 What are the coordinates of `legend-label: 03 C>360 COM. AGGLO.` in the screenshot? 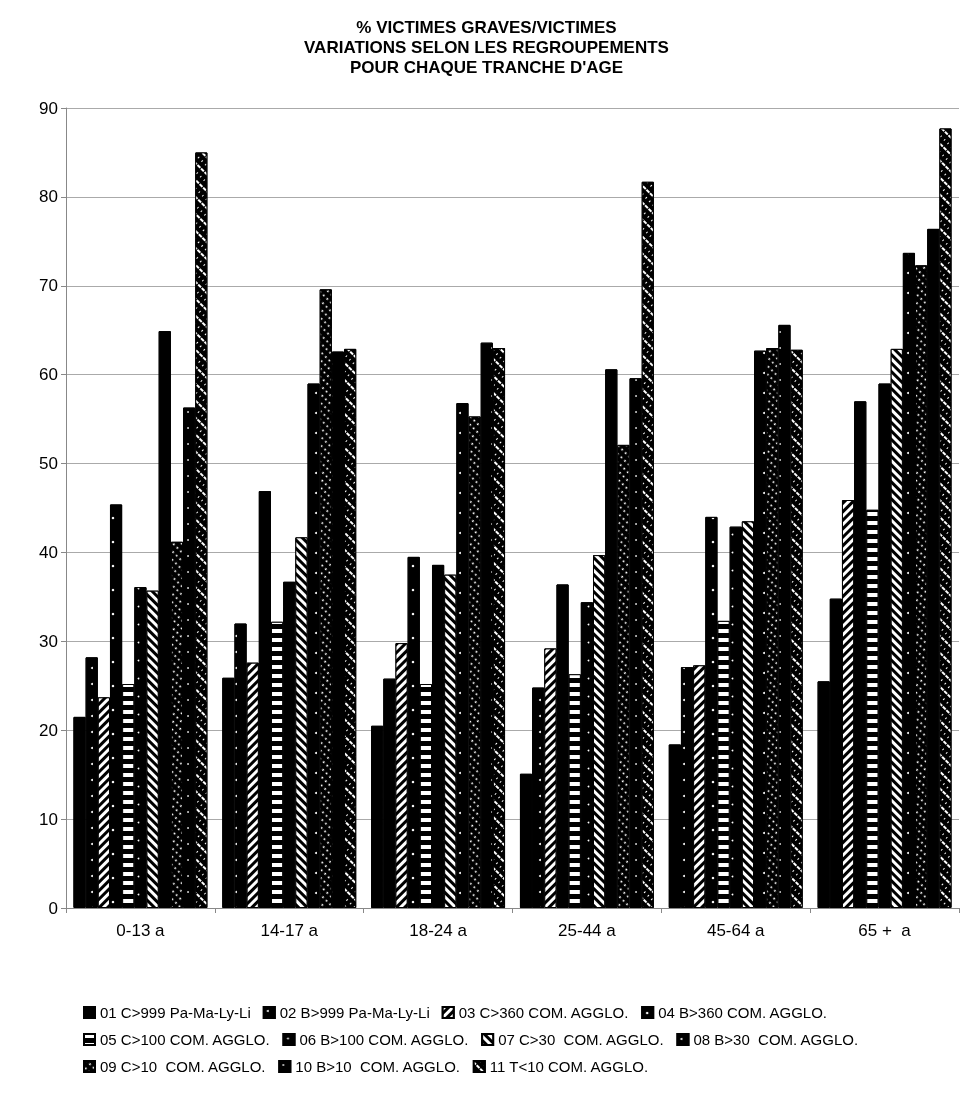 It's located at (543, 1012).